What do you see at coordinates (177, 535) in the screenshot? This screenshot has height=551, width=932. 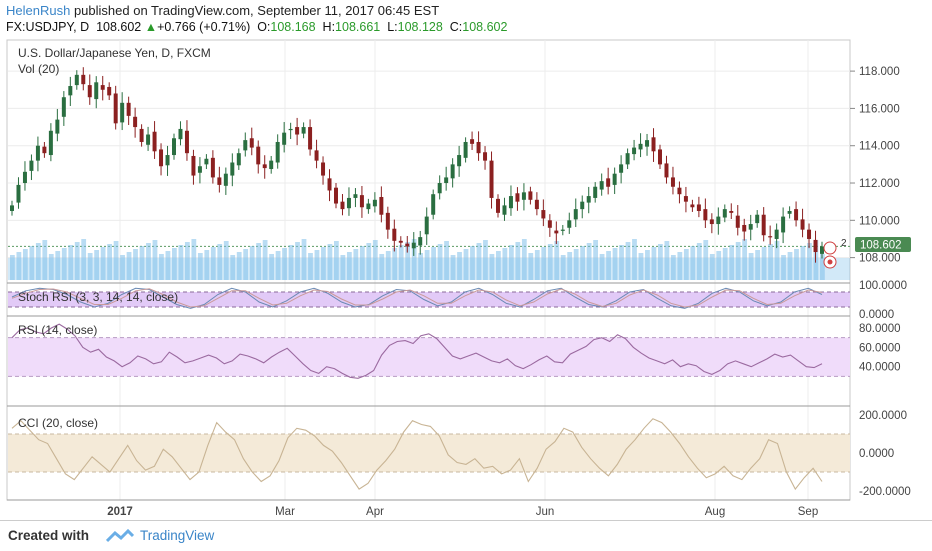 I see `tradingview-link: TradingView` at bounding box center [177, 535].